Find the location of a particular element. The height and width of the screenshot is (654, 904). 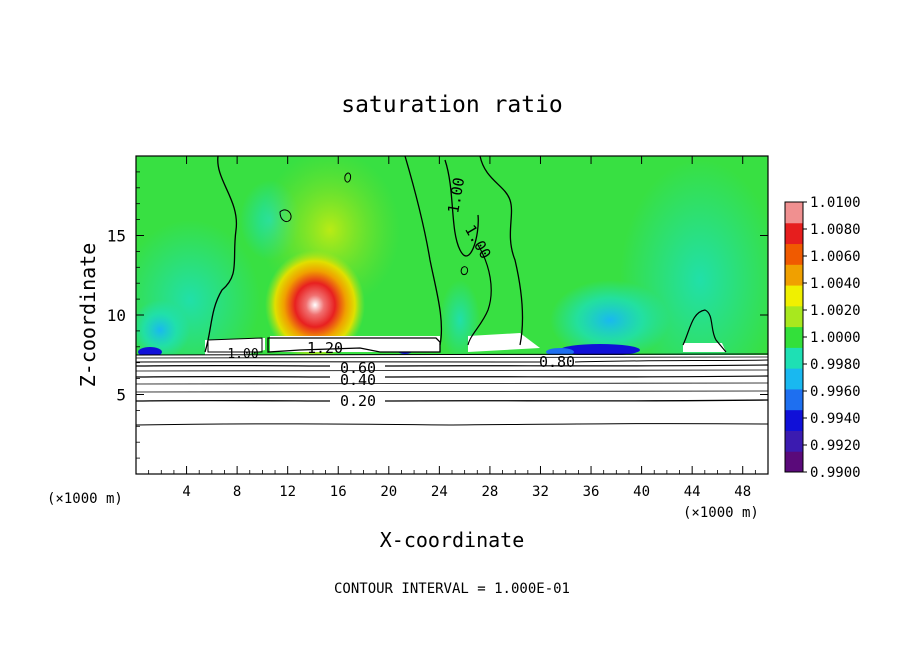

y-axis-label: Z-coordinate is located at coordinates (88, 315).